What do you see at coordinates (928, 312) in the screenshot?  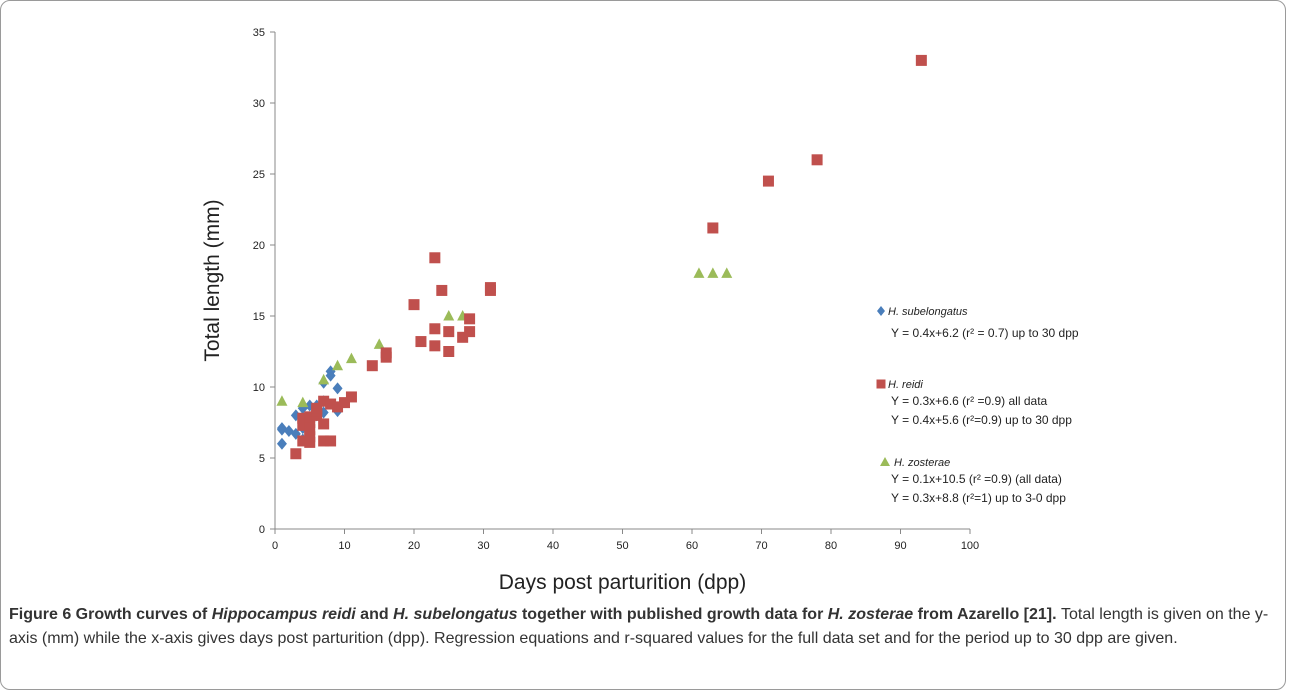 I see `legend-series-name: H. subelongatus` at bounding box center [928, 312].